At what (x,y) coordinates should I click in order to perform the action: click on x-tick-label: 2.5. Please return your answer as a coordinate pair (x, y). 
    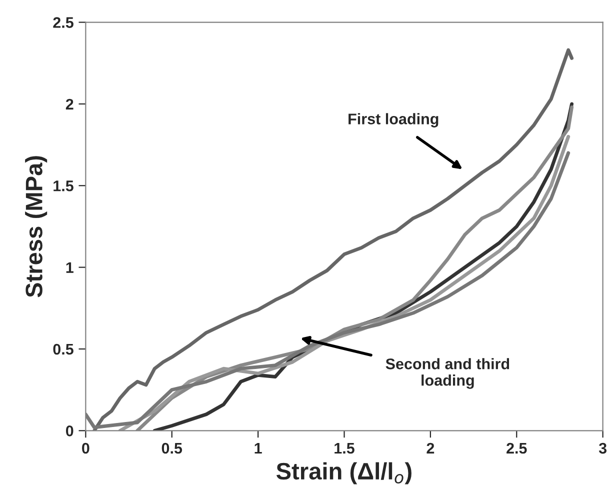
    Looking at the image, I should click on (516, 448).